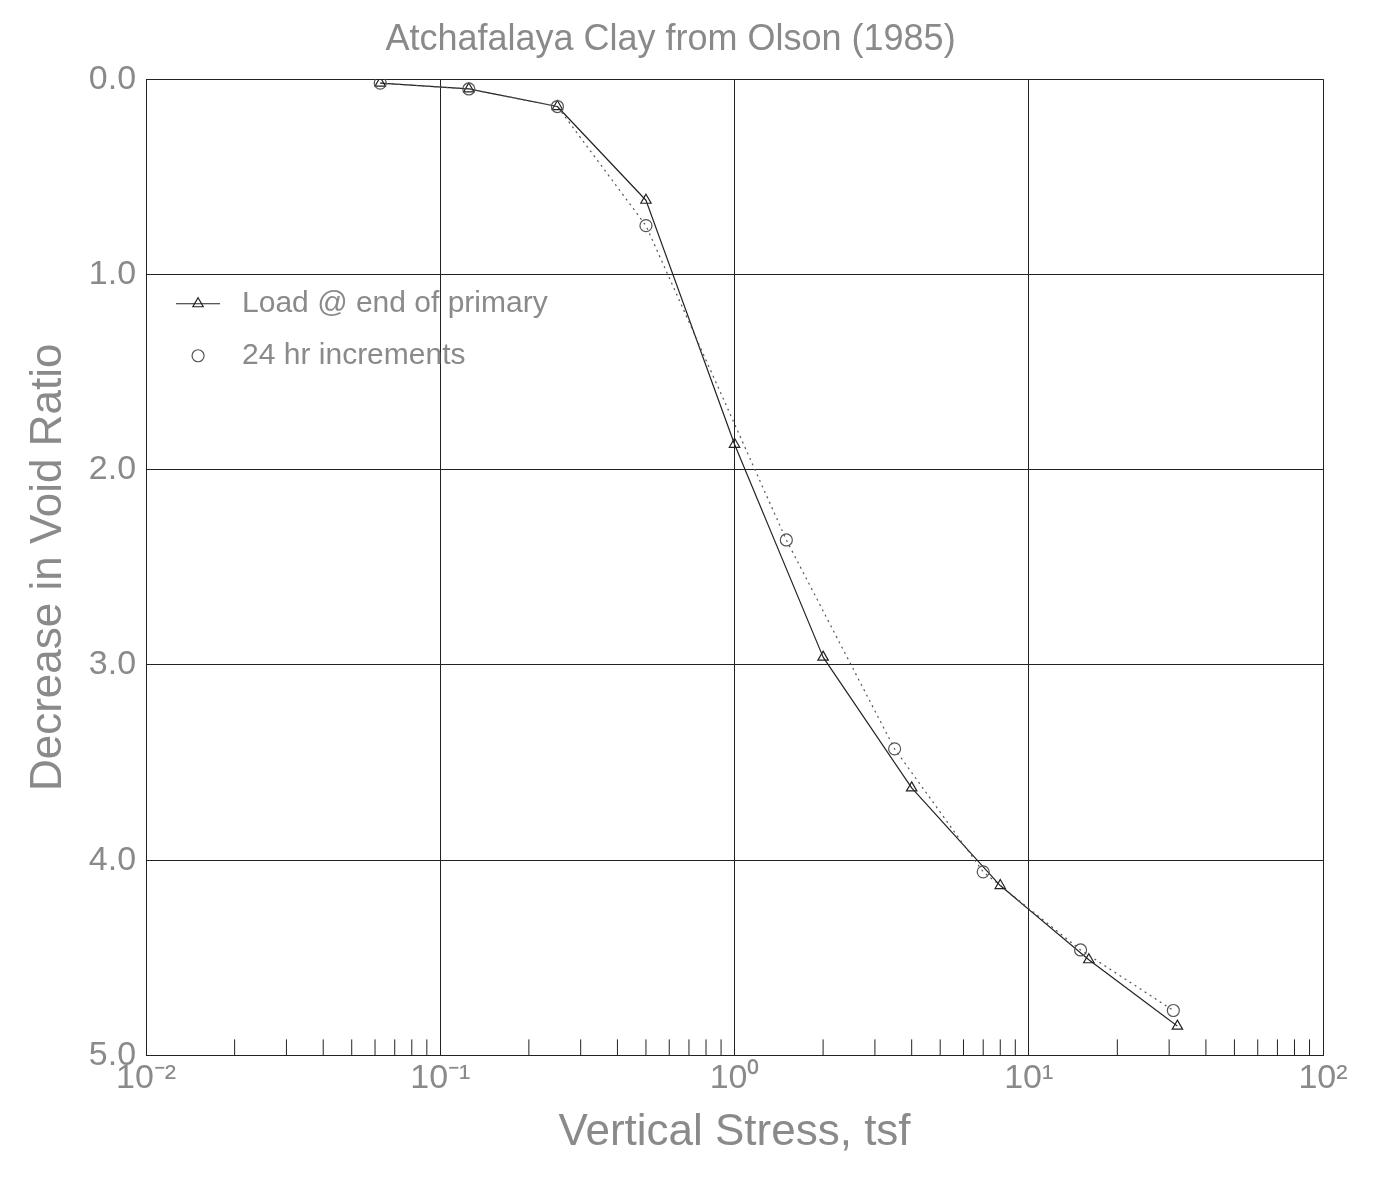 The width and height of the screenshot is (1377, 1187). I want to click on x-tick-label: 10⁰, so click(734, 1076).